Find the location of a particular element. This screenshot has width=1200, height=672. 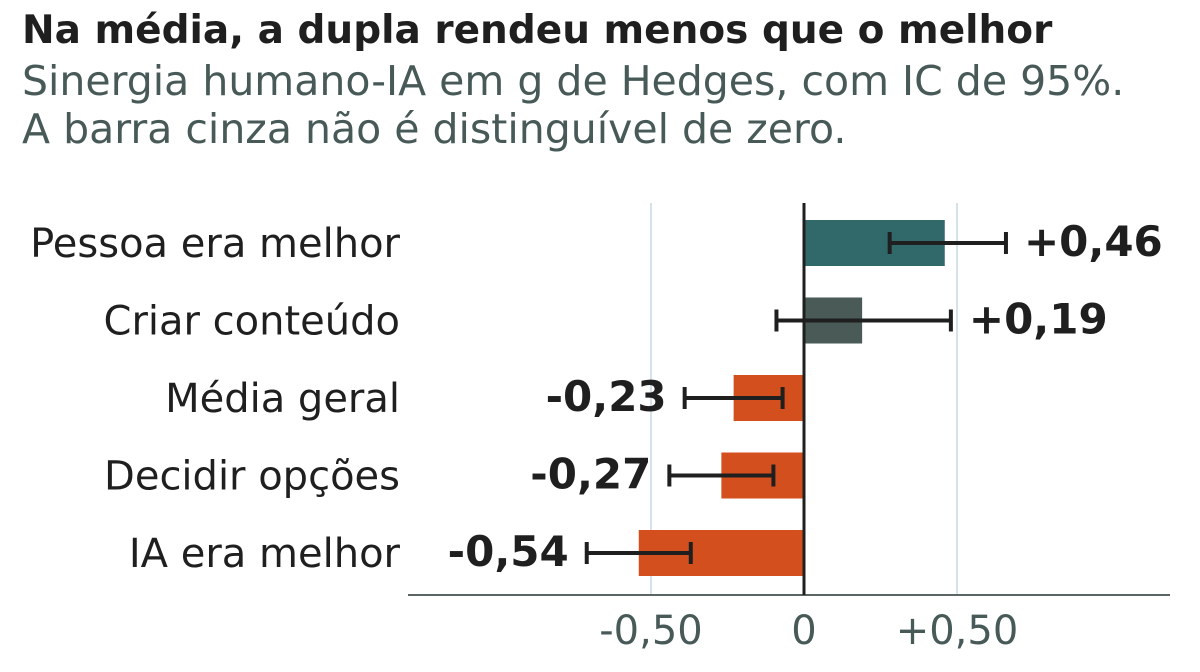

category-label: Decidir opções is located at coordinates (252, 477).